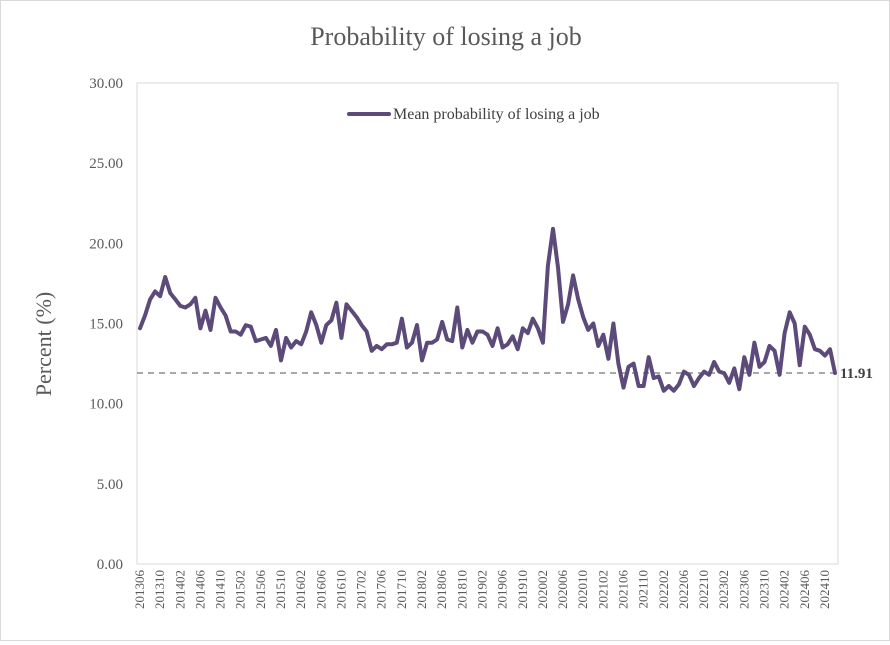 This screenshot has height=645, width=890. I want to click on x-tick-label: 201806, so click(441, 590).